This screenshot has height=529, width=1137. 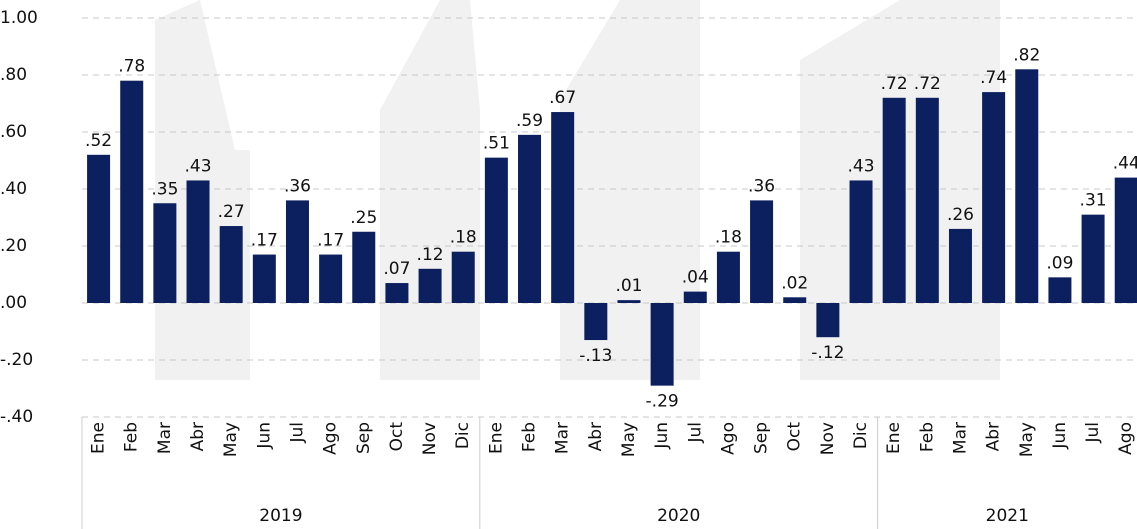 What do you see at coordinates (280, 516) in the screenshot?
I see `group-label: 2019` at bounding box center [280, 516].